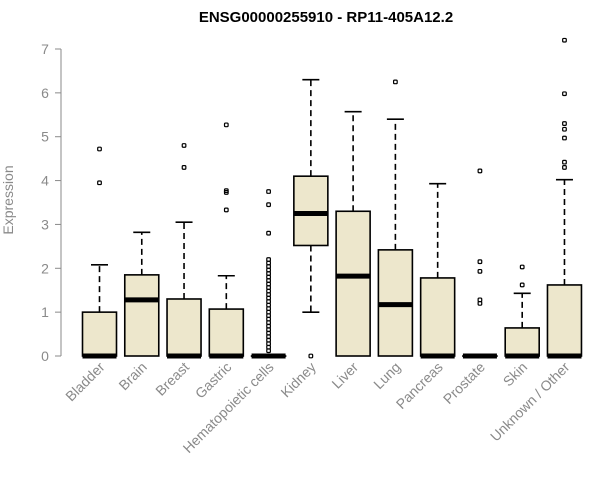 Image resolution: width=600 pixels, height=500 pixels. What do you see at coordinates (326, 17) in the screenshot?
I see `chart-title: ENSG00000255910 - RP11-405A12.2` at bounding box center [326, 17].